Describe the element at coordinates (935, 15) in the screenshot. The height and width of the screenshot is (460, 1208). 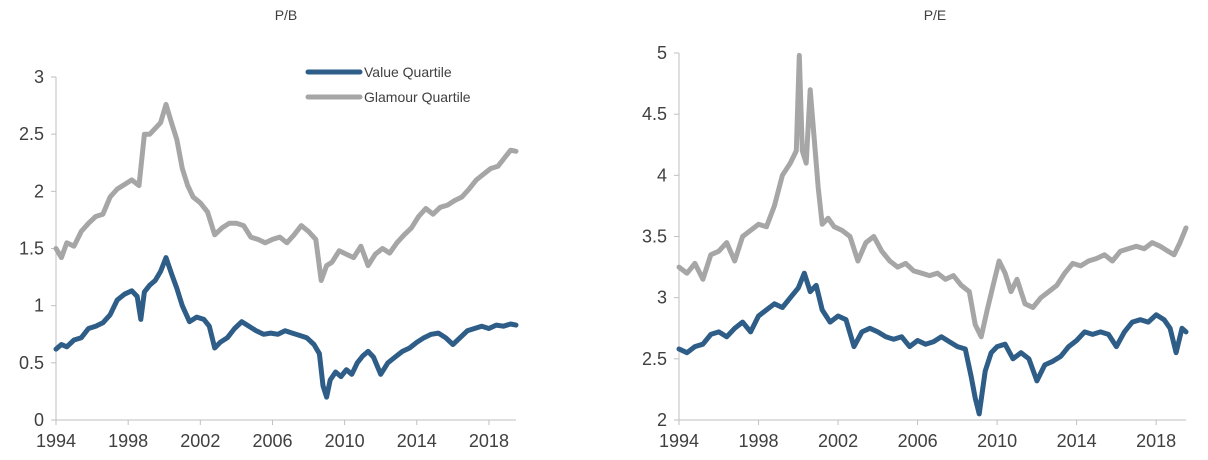
I see `chart-title: P/E` at that location.